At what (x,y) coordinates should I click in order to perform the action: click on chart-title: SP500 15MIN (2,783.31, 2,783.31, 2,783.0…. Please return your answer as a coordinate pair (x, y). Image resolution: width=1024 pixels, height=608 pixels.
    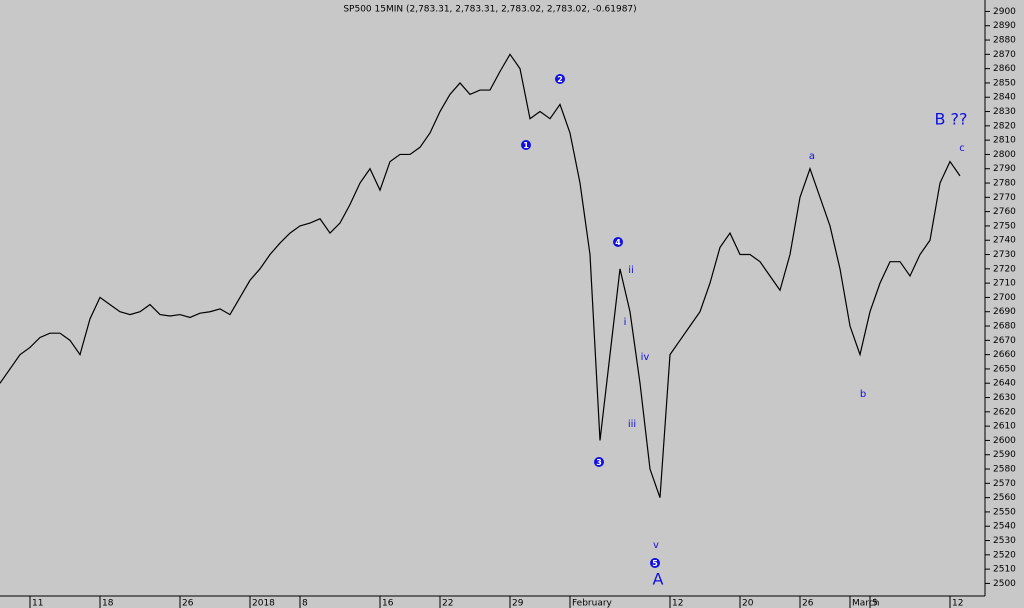
    Looking at the image, I should click on (489, 10).